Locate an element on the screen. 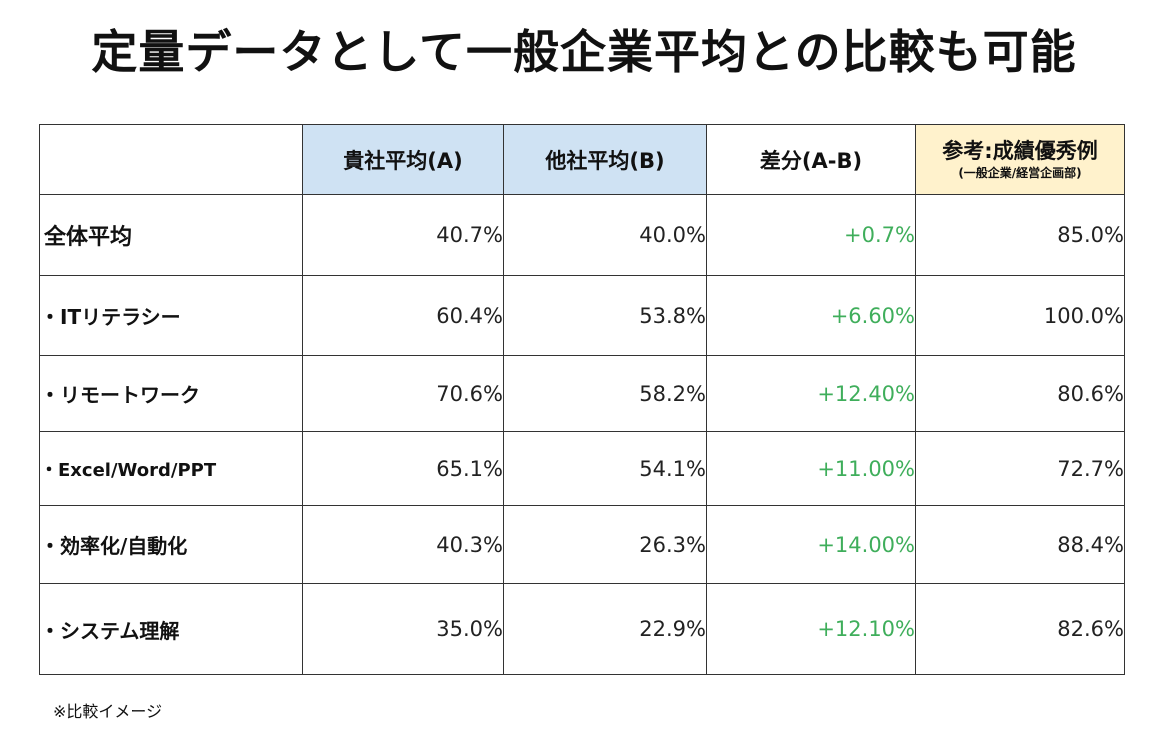 Image resolution: width=1168 pixels, height=739 pixels. table-row: ・ITリテラシー 60.4% 53.8% +6.60% 100.0% is located at coordinates (582, 315).